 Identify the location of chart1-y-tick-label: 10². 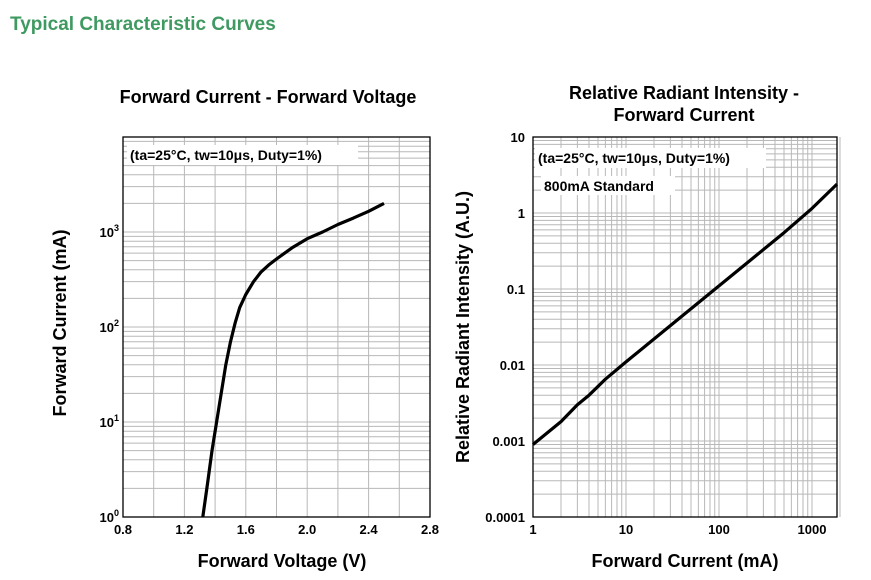
(109, 326).